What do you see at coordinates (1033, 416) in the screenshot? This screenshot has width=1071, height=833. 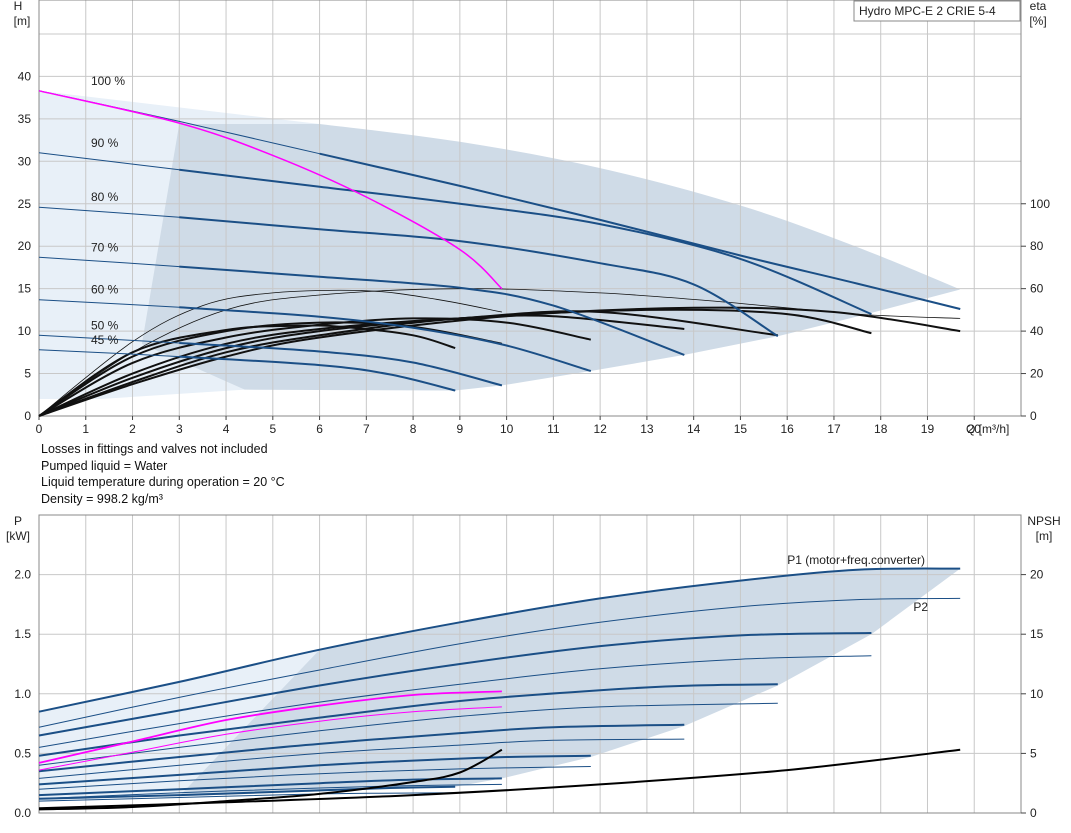 I see `eta-tick-label: 0` at bounding box center [1033, 416].